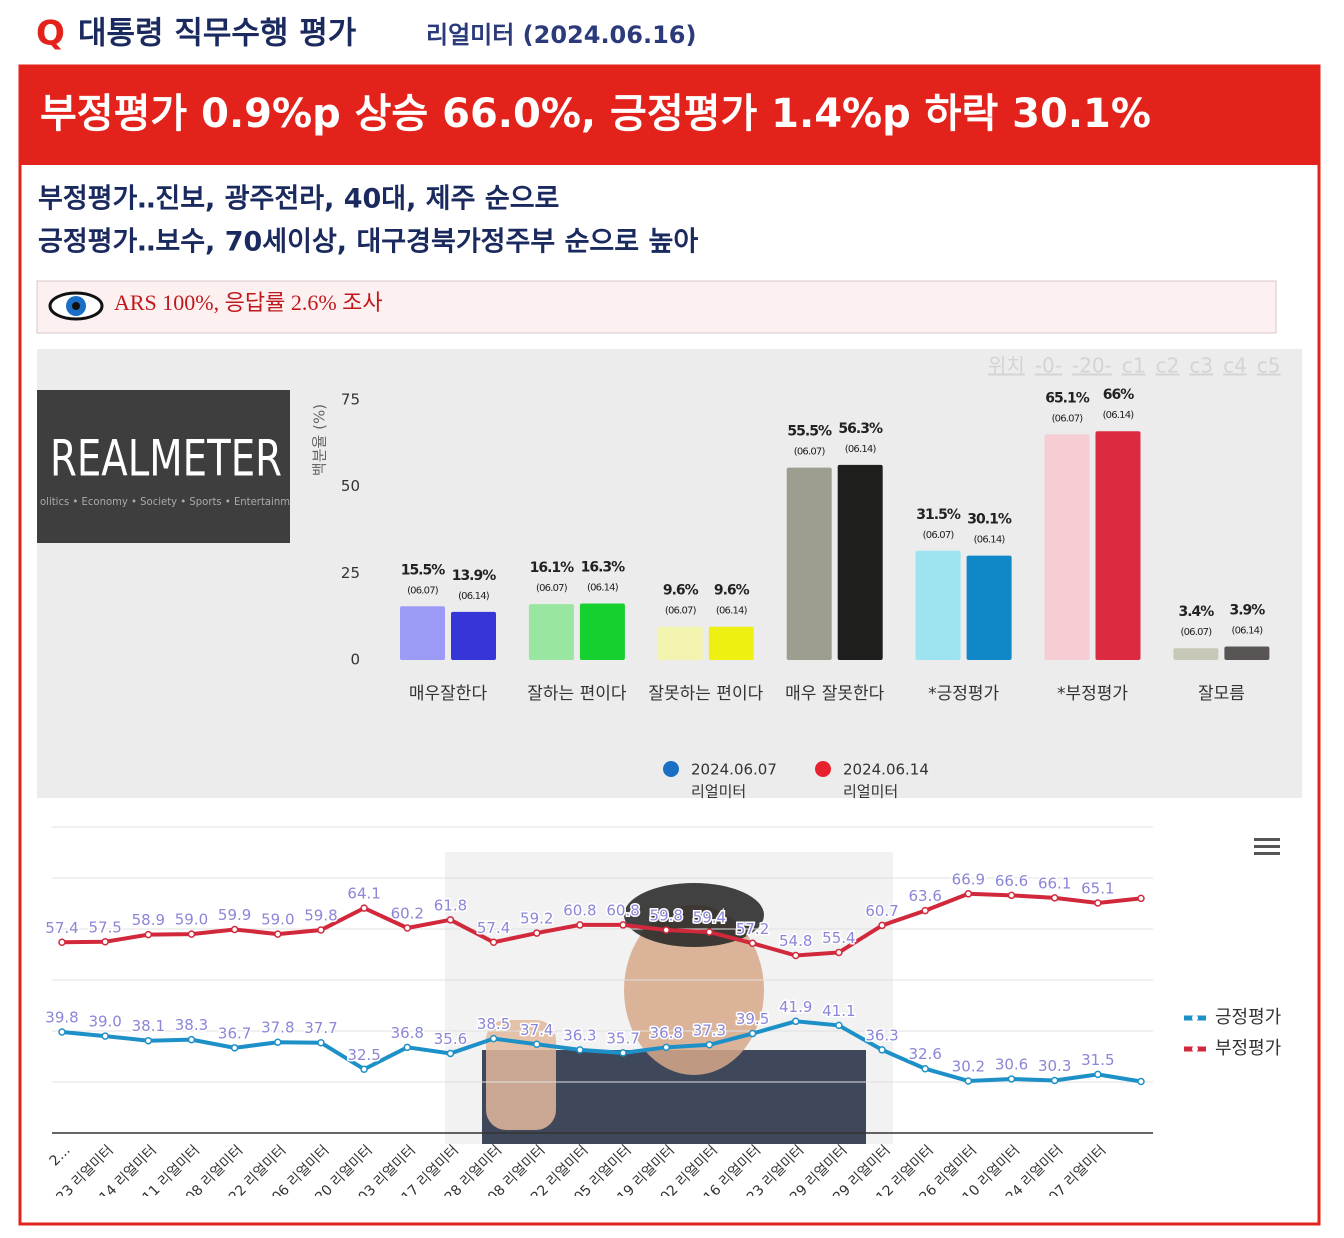 Image resolution: width=1344 pixels, height=1238 pixels. I want to click on photo, so click(669, 998).